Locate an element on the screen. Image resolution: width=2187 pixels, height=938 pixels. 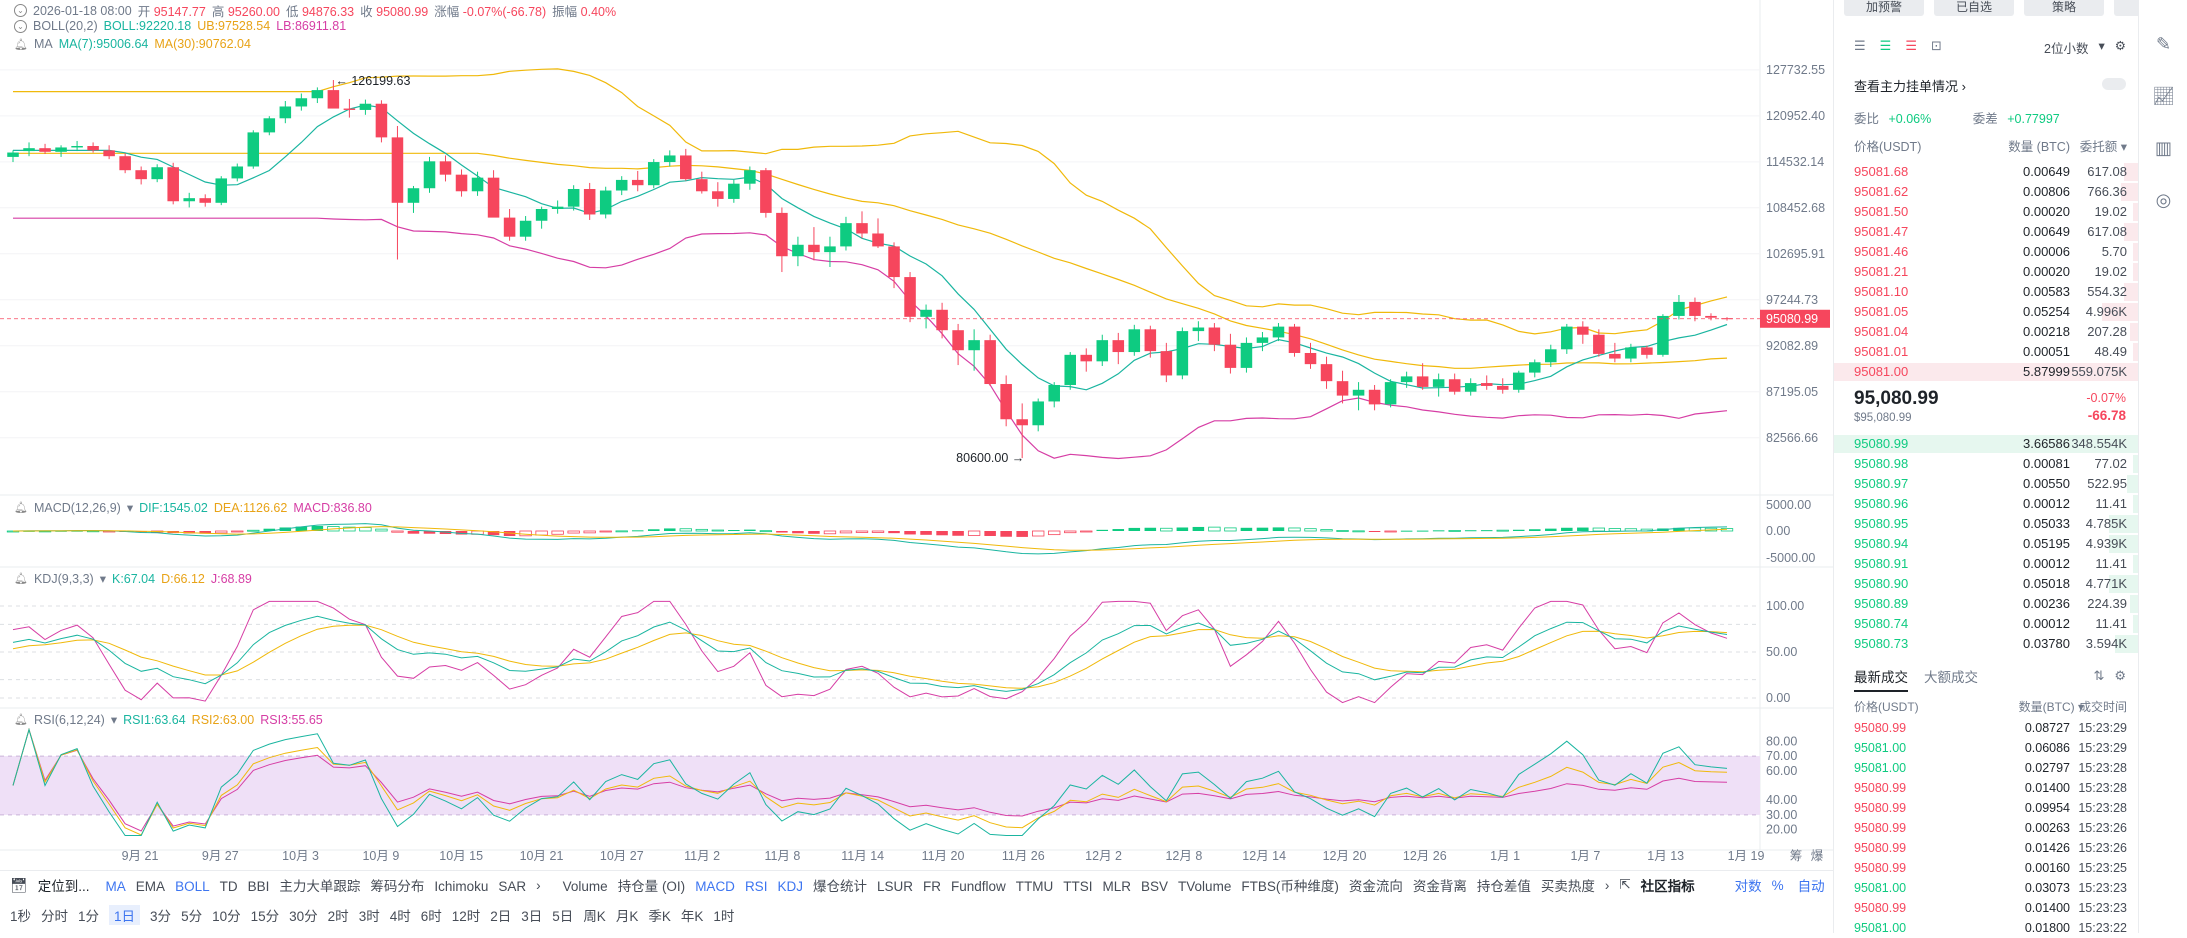
sub-indicator-18: 买卖热度 is located at coordinates (1567, 886).